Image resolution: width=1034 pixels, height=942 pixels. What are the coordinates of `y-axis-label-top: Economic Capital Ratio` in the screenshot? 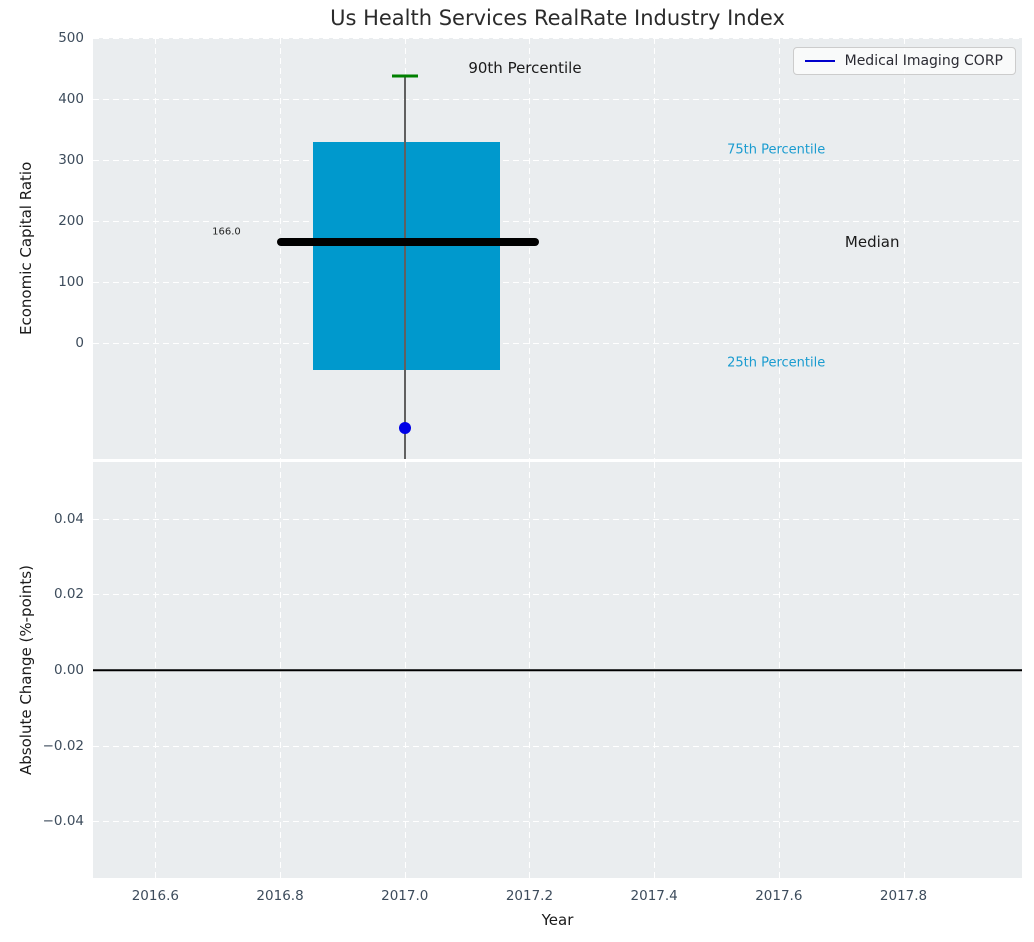 It's located at (26, 248).